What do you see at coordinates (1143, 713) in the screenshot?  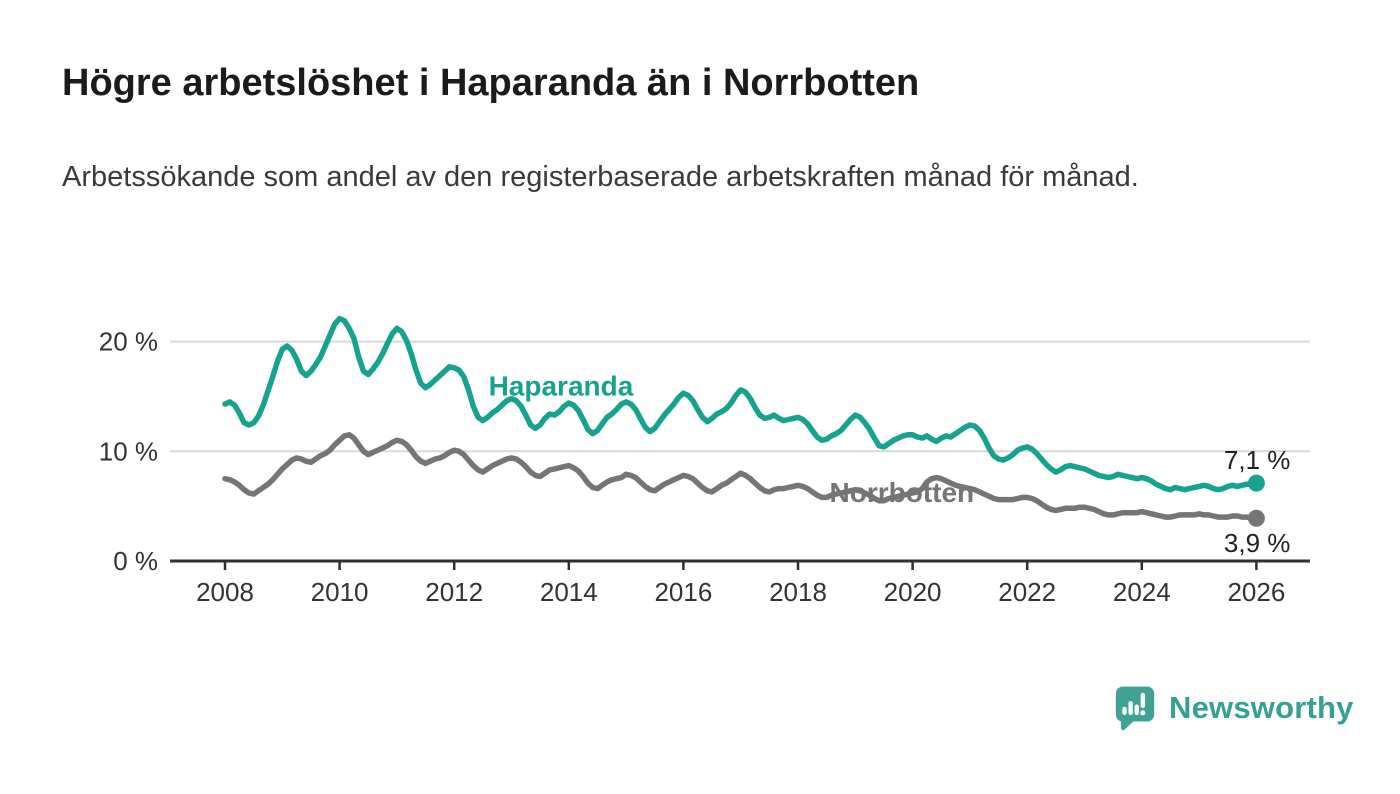 I see `logo-exclamation-dot` at bounding box center [1143, 713].